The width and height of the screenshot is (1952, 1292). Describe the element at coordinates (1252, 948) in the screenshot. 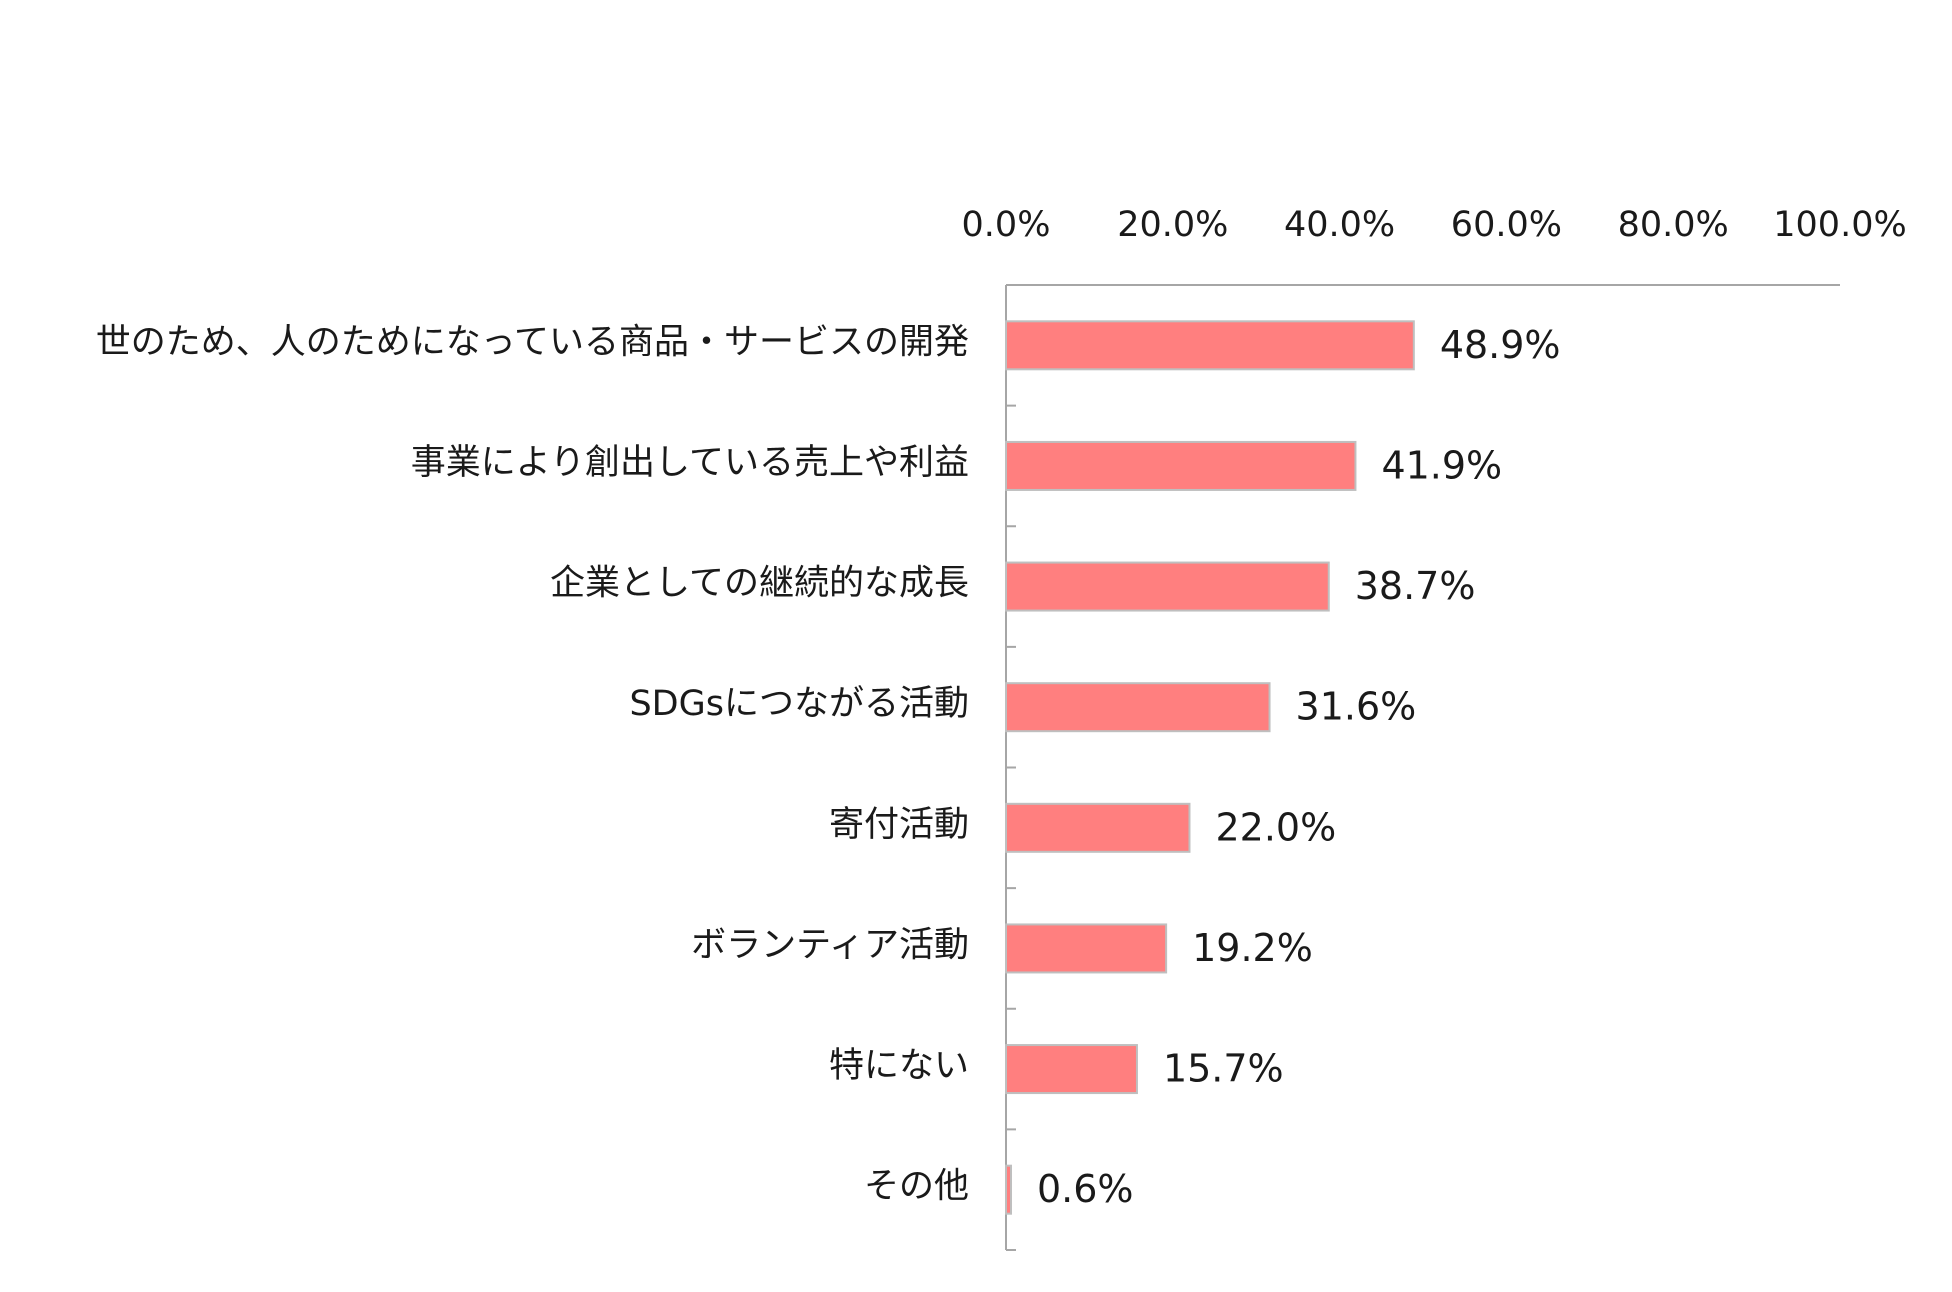

I see `value-label: 19.2%` at that location.